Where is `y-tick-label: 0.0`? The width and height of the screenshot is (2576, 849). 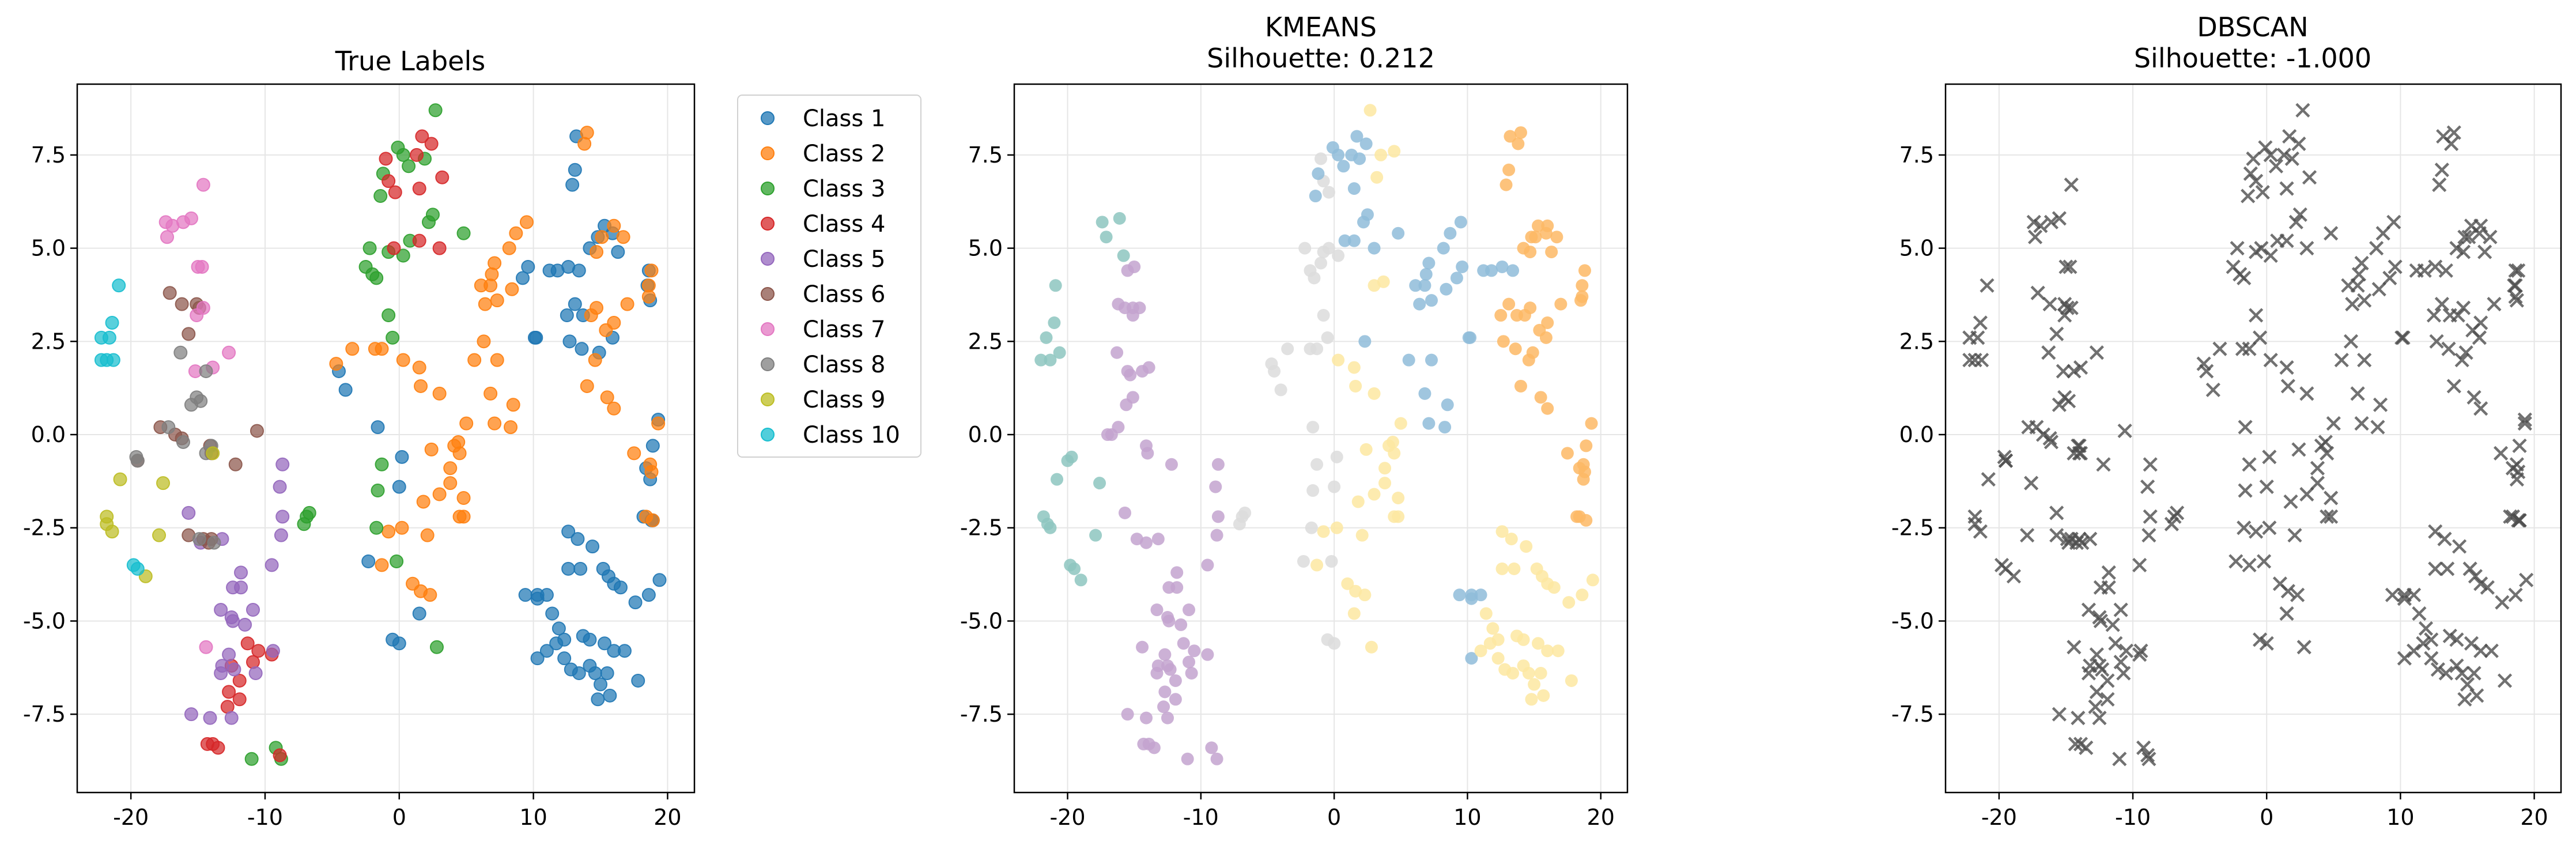
y-tick-label: 0.0 is located at coordinates (48, 434).